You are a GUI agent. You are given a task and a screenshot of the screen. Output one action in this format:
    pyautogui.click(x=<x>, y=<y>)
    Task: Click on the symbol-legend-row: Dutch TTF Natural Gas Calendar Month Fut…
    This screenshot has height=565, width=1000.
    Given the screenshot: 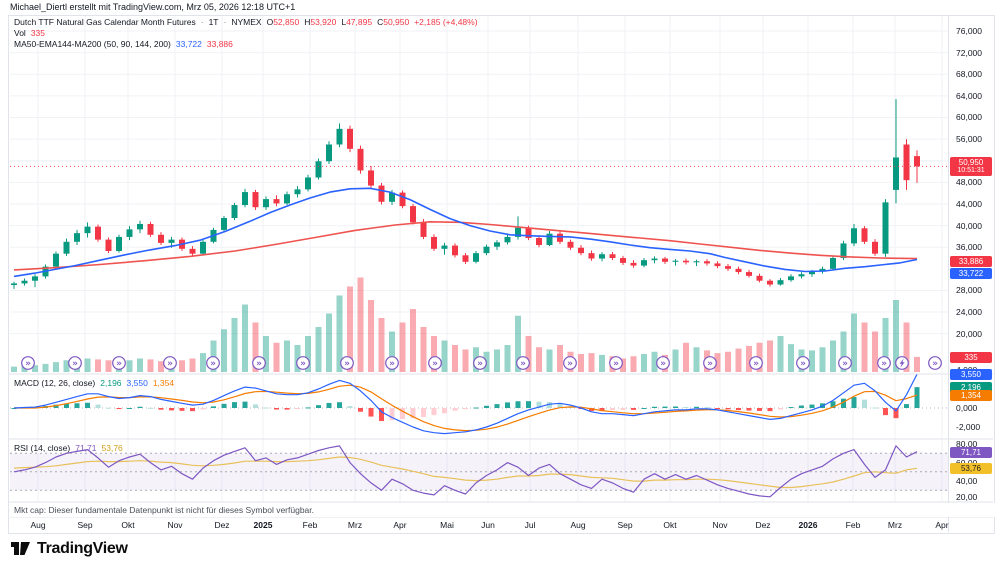 What is the action you would take?
    pyautogui.click(x=246, y=22)
    